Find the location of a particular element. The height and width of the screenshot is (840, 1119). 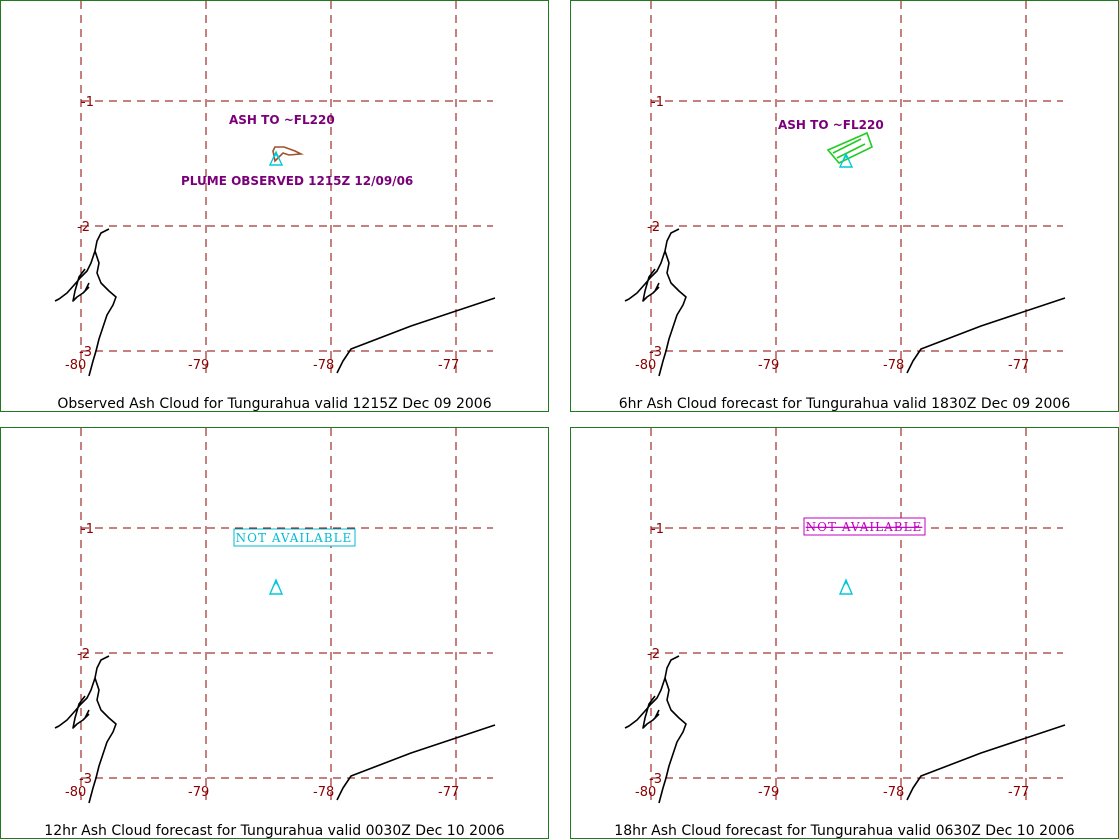

observed-plume-outline is located at coordinates (288, 154).